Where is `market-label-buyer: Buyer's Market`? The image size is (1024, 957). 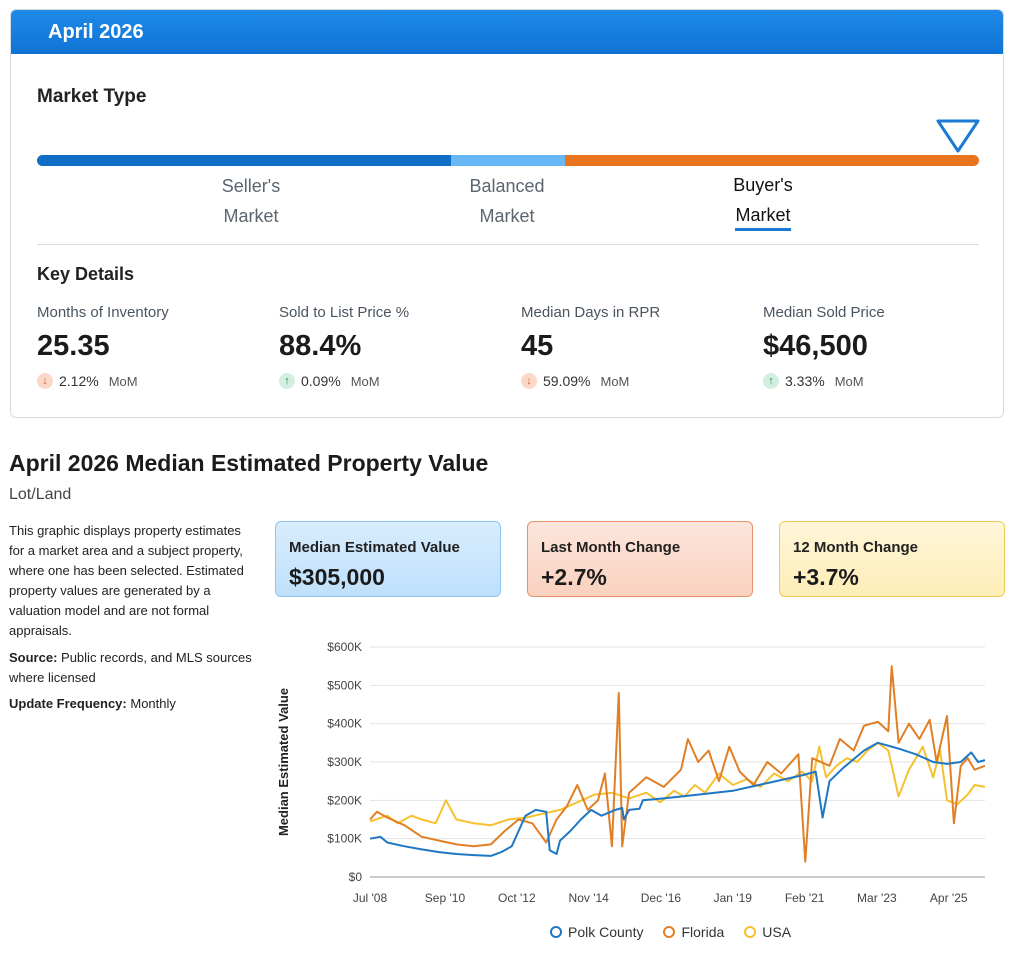 market-label-buyer: Buyer's Market is located at coordinates (763, 200).